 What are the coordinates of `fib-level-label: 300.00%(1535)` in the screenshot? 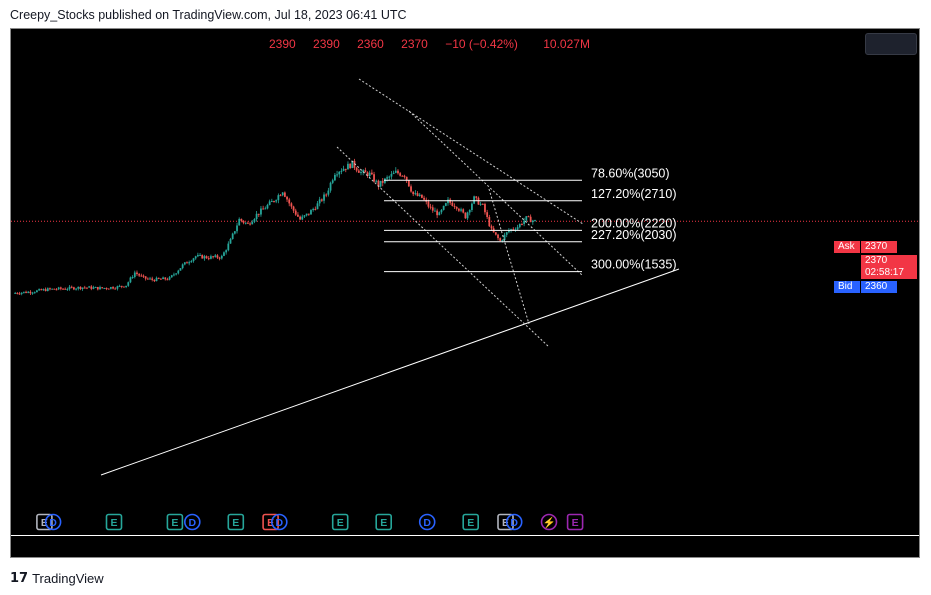 It's located at (633, 265).